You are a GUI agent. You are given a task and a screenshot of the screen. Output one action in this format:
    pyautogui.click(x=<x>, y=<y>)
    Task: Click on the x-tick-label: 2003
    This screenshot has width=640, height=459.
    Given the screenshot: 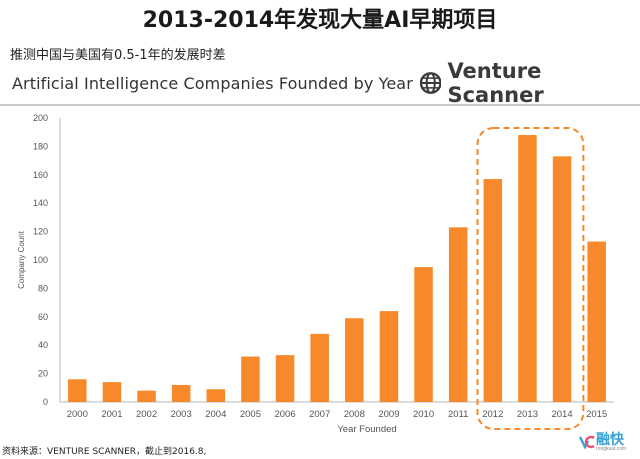 What is the action you would take?
    pyautogui.click(x=181, y=414)
    